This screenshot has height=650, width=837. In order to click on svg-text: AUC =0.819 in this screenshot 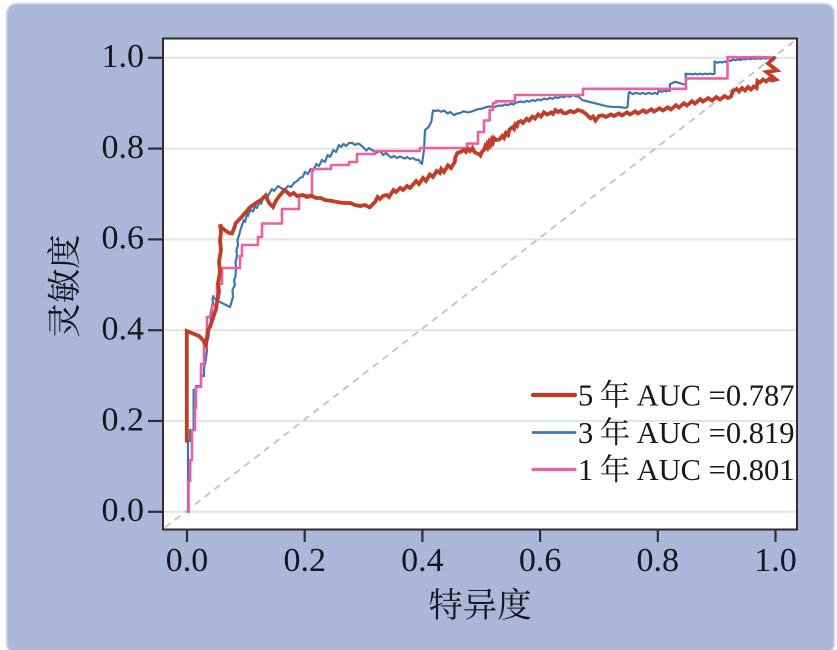, I will do `click(716, 433)`.